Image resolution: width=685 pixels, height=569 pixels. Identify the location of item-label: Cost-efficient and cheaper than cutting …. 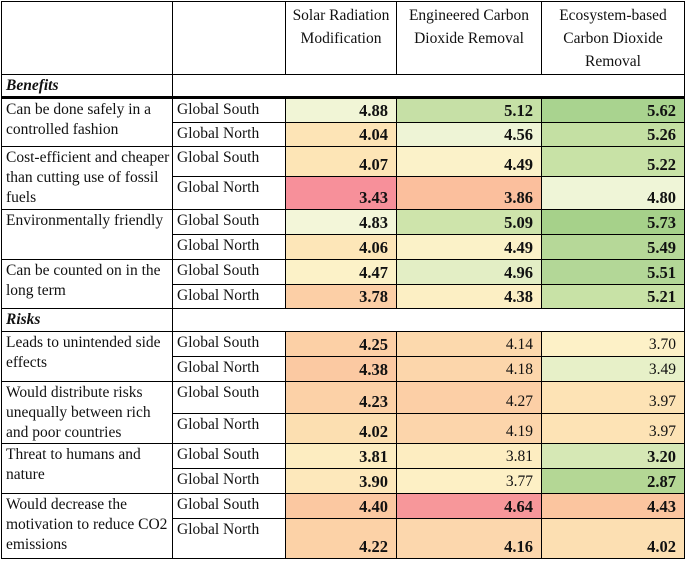
(87, 178).